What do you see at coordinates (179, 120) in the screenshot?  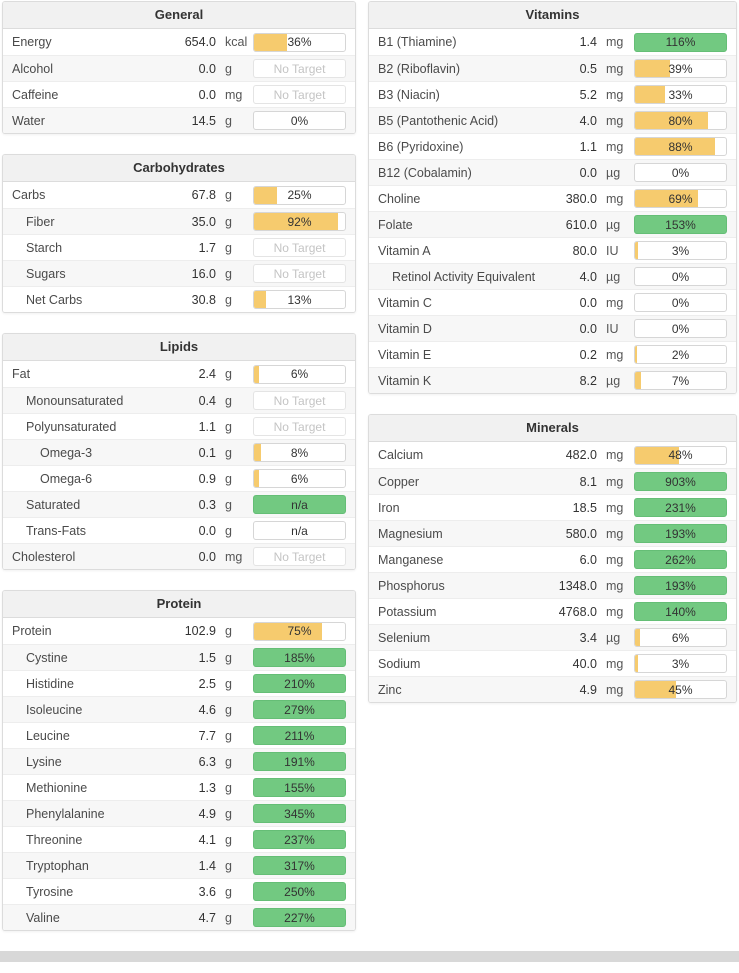 I see `nutrient-row-water: Water 14.5 g 0%` at bounding box center [179, 120].